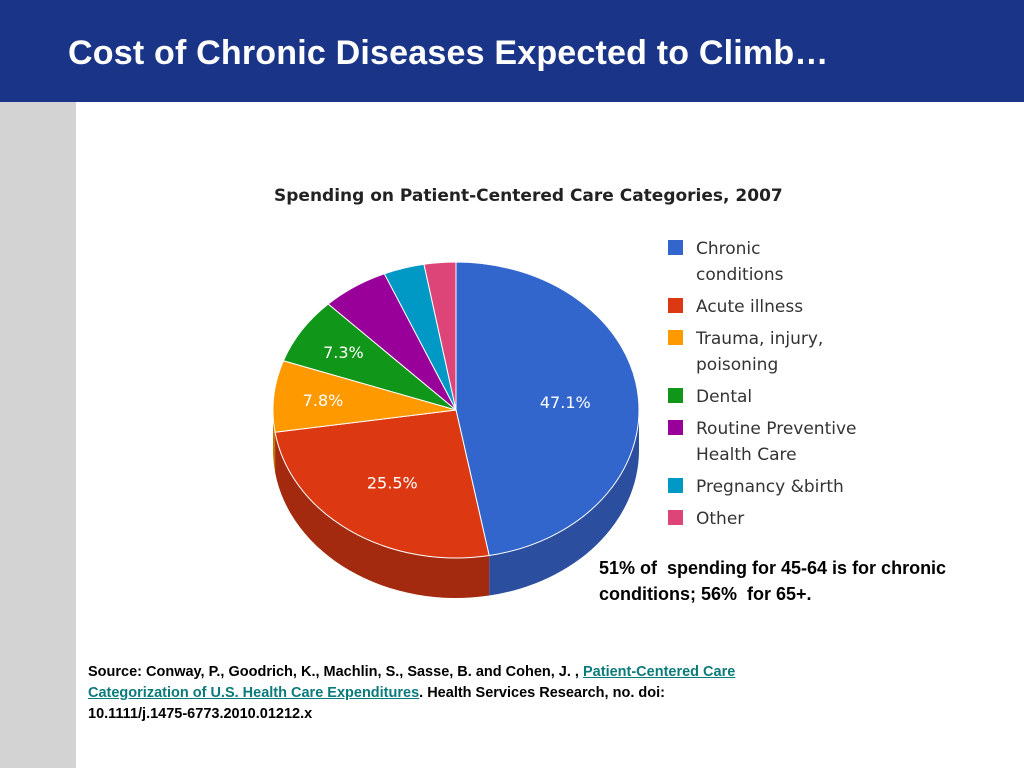 The width and height of the screenshot is (1024, 768). I want to click on left-sidebar-strip, so click(38, 435).